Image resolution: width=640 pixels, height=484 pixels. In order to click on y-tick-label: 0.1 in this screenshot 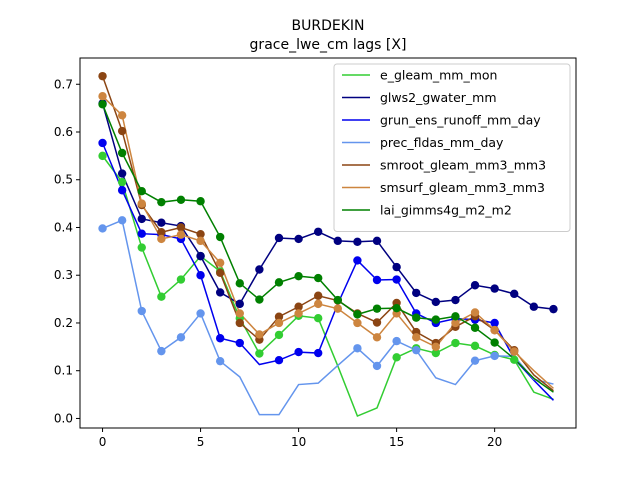, I will do `click(63, 371)`.